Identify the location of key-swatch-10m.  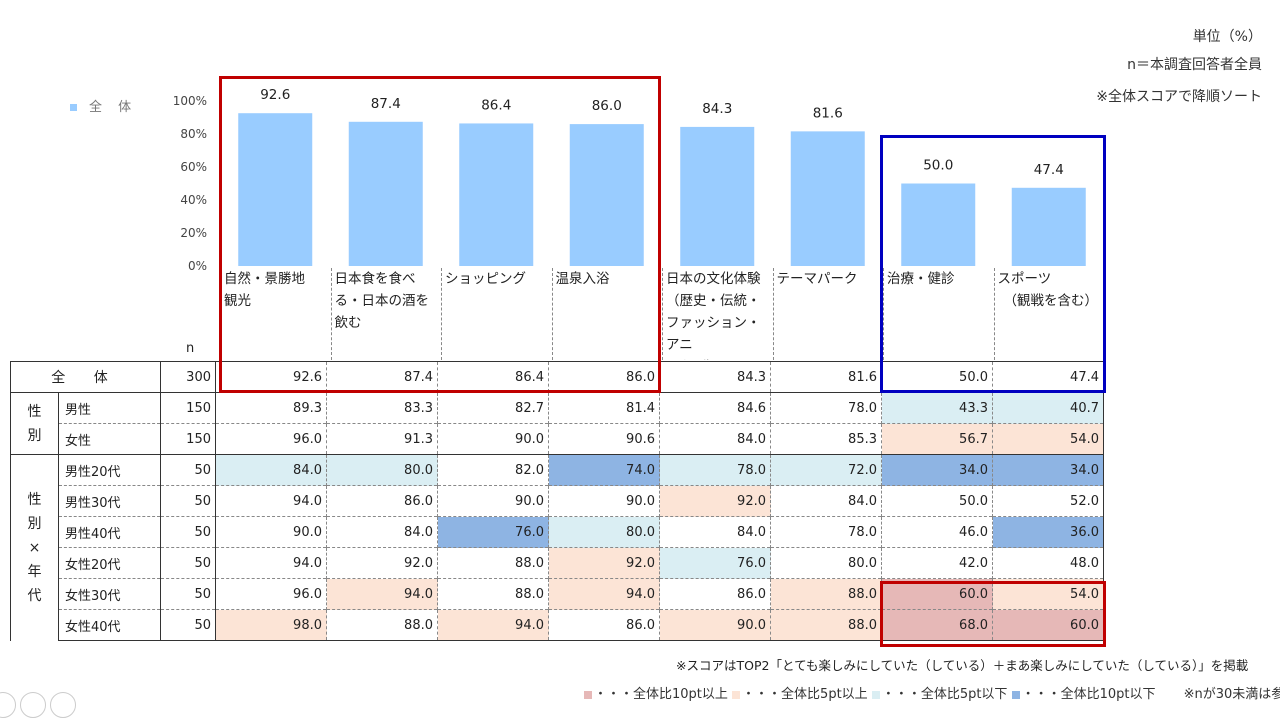
(1015, 694).